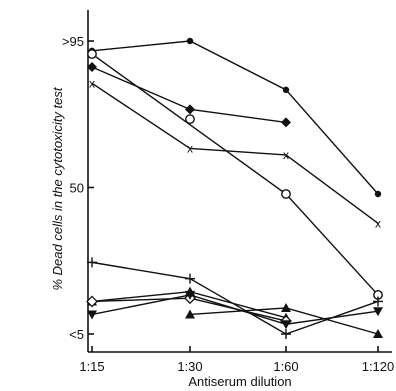  What do you see at coordinates (76, 334) in the screenshot?
I see `y-tick-label: <5` at bounding box center [76, 334].